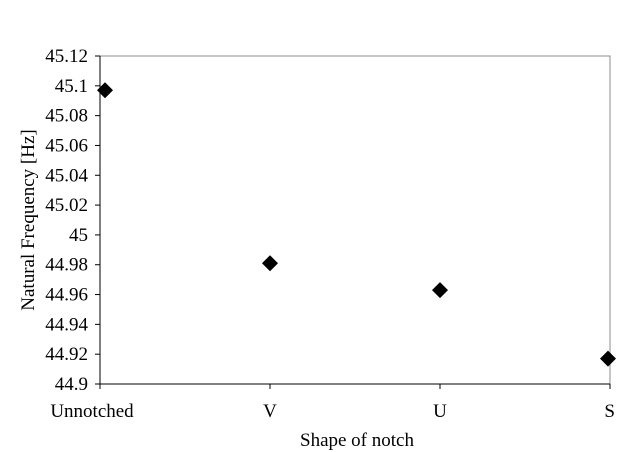 The image size is (617, 452). Describe the element at coordinates (66, 265) in the screenshot. I see `y-tick-label: 44.98` at that location.